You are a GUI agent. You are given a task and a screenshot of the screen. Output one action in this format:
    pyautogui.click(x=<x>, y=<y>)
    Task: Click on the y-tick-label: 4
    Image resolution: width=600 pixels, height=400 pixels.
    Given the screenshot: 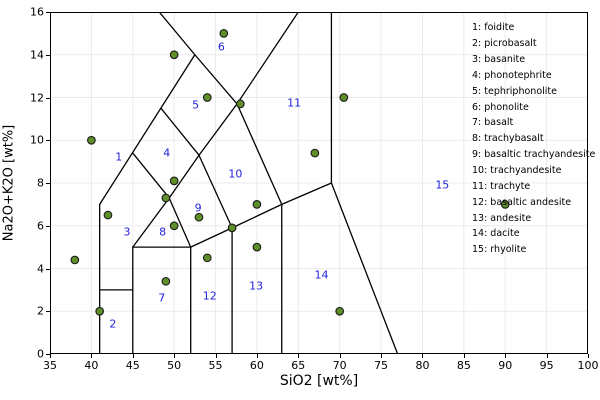 What is the action you would take?
    pyautogui.click(x=40, y=268)
    